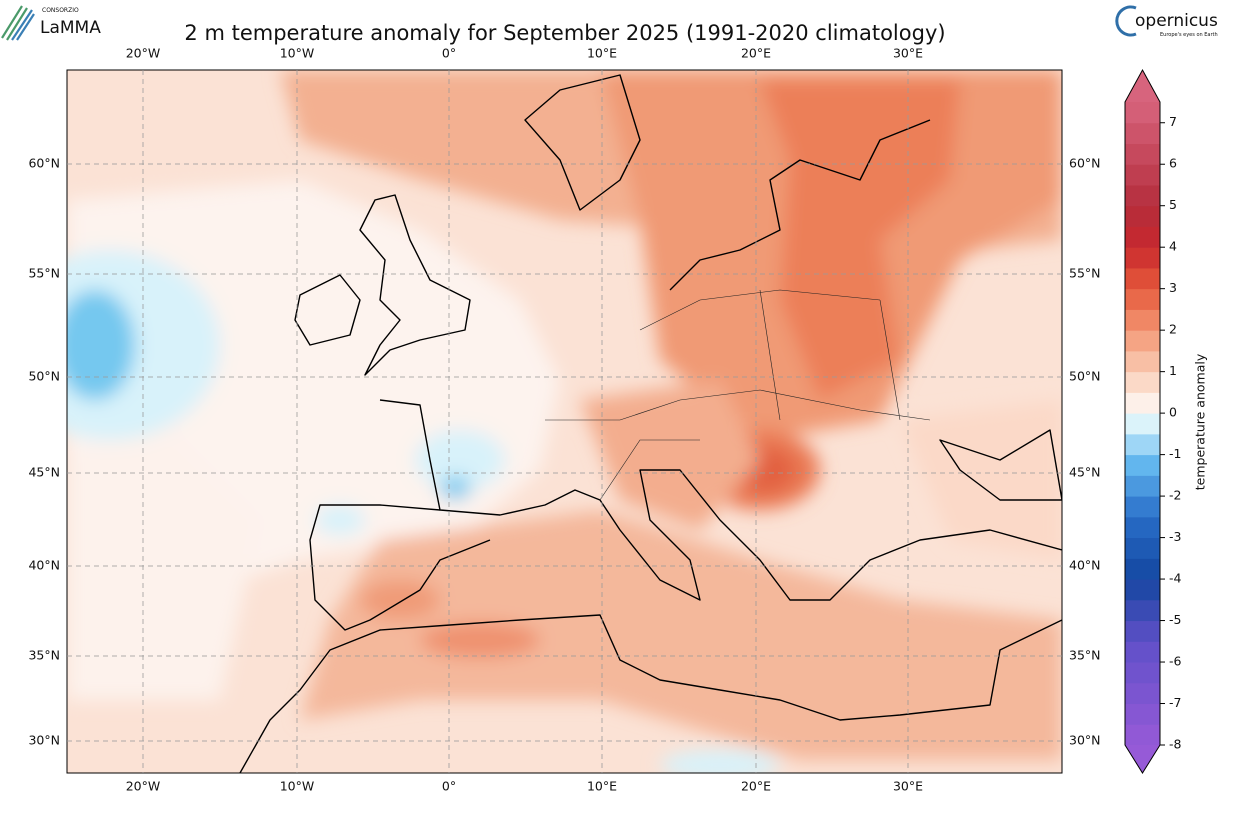 This screenshot has width=1233, height=820. I want to click on lat-label-right: 50°N, so click(1085, 376).